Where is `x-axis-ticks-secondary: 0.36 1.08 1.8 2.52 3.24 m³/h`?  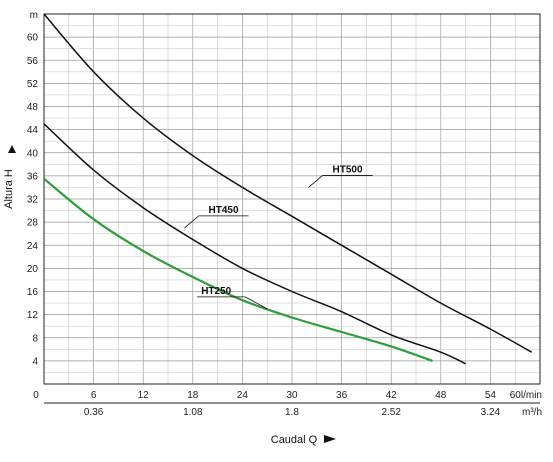 x-axis-ticks-secondary: 0.36 1.08 1.8 2.52 3.24 m³/h is located at coordinates (313, 412).